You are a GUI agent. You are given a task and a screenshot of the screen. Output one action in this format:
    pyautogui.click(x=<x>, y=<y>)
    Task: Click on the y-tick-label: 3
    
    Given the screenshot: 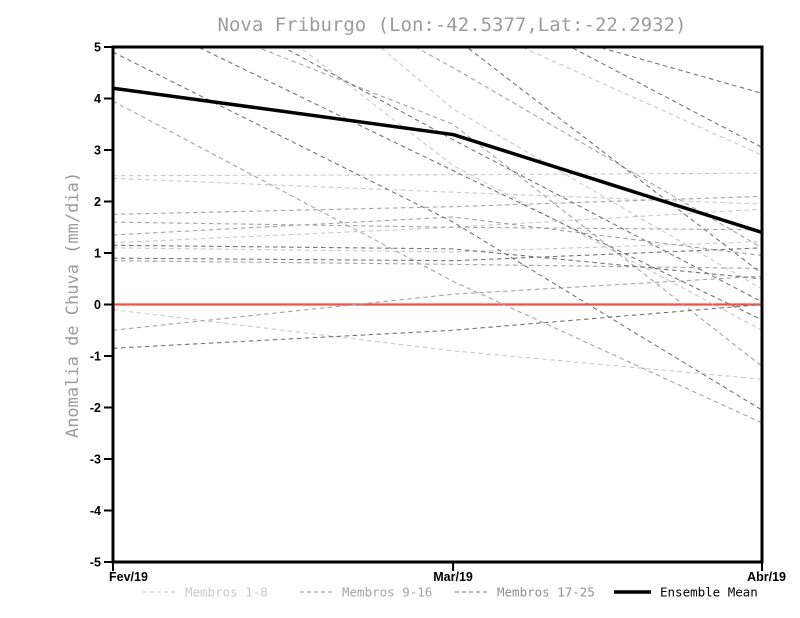 What is the action you would take?
    pyautogui.click(x=97, y=151)
    